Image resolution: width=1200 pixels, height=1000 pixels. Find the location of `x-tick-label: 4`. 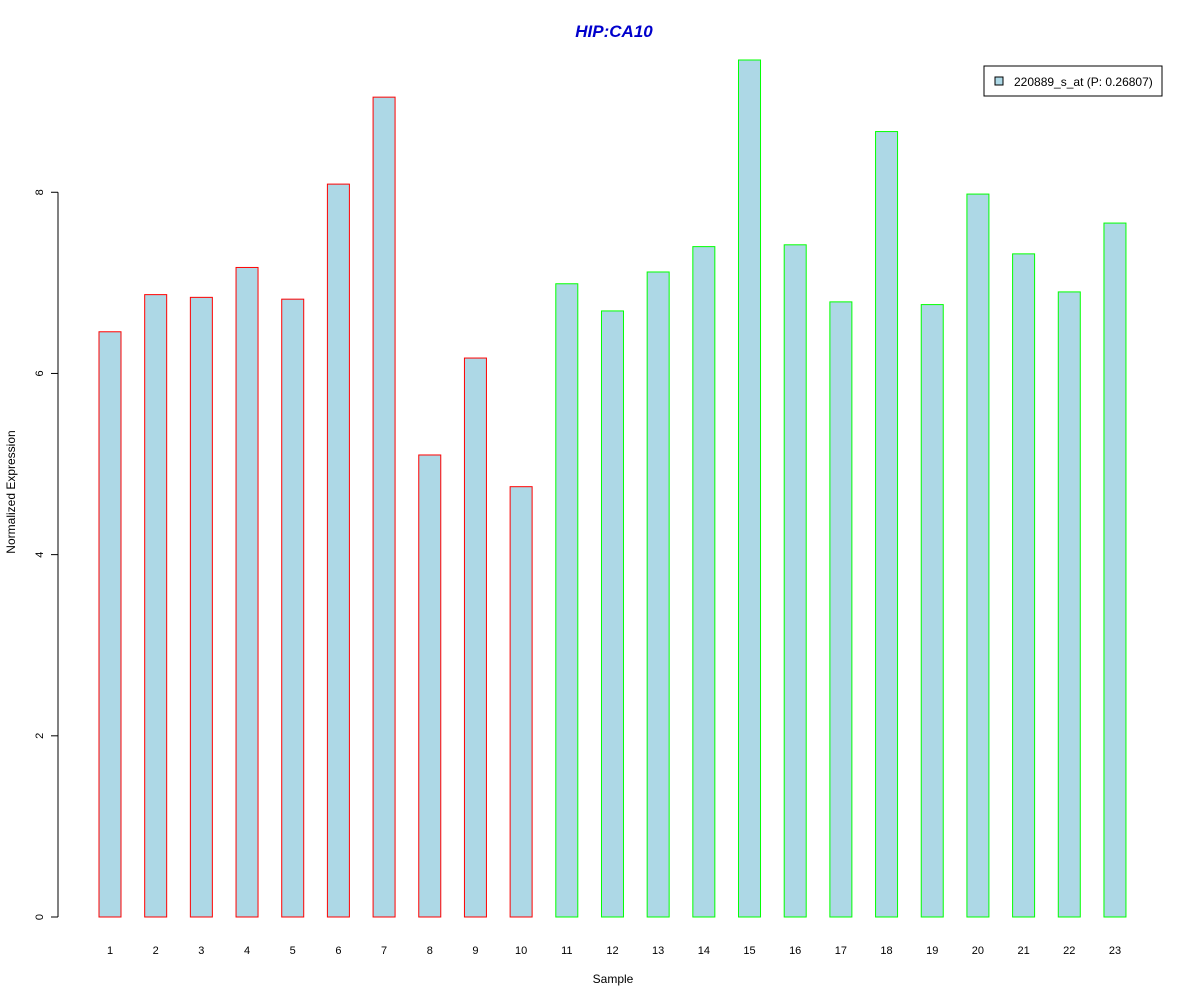

x-tick-label: 4 is located at coordinates (247, 951).